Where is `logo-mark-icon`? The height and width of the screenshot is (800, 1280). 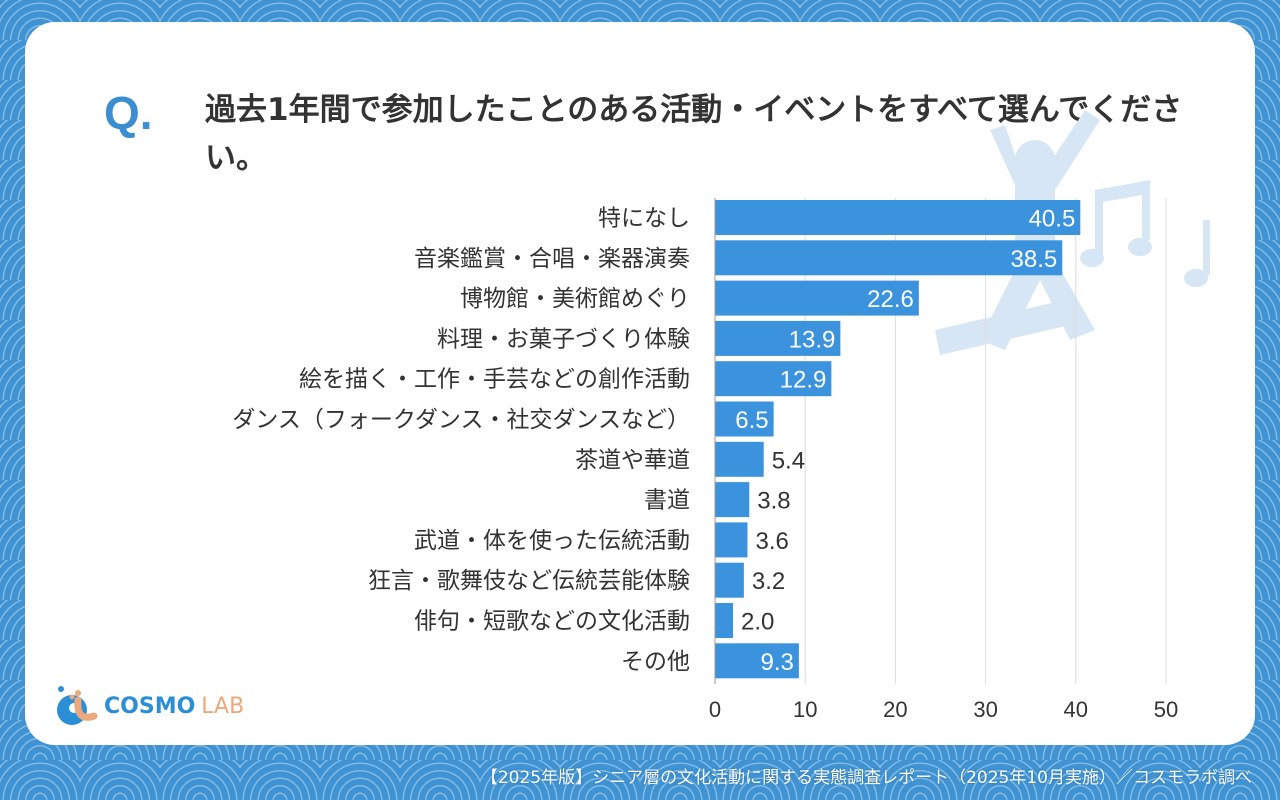 logo-mark-icon is located at coordinates (77, 705).